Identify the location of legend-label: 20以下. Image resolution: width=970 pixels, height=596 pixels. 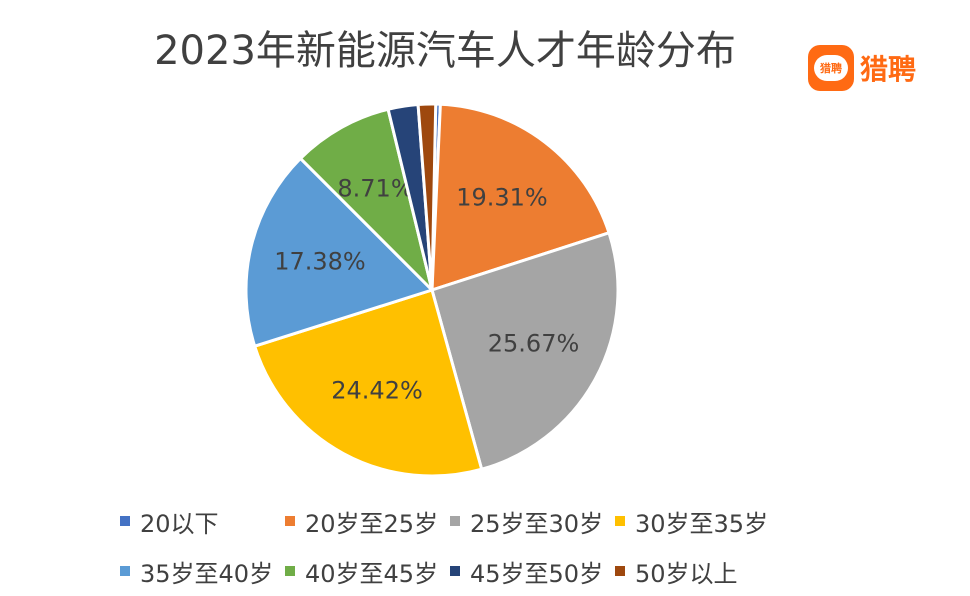
(179, 523).